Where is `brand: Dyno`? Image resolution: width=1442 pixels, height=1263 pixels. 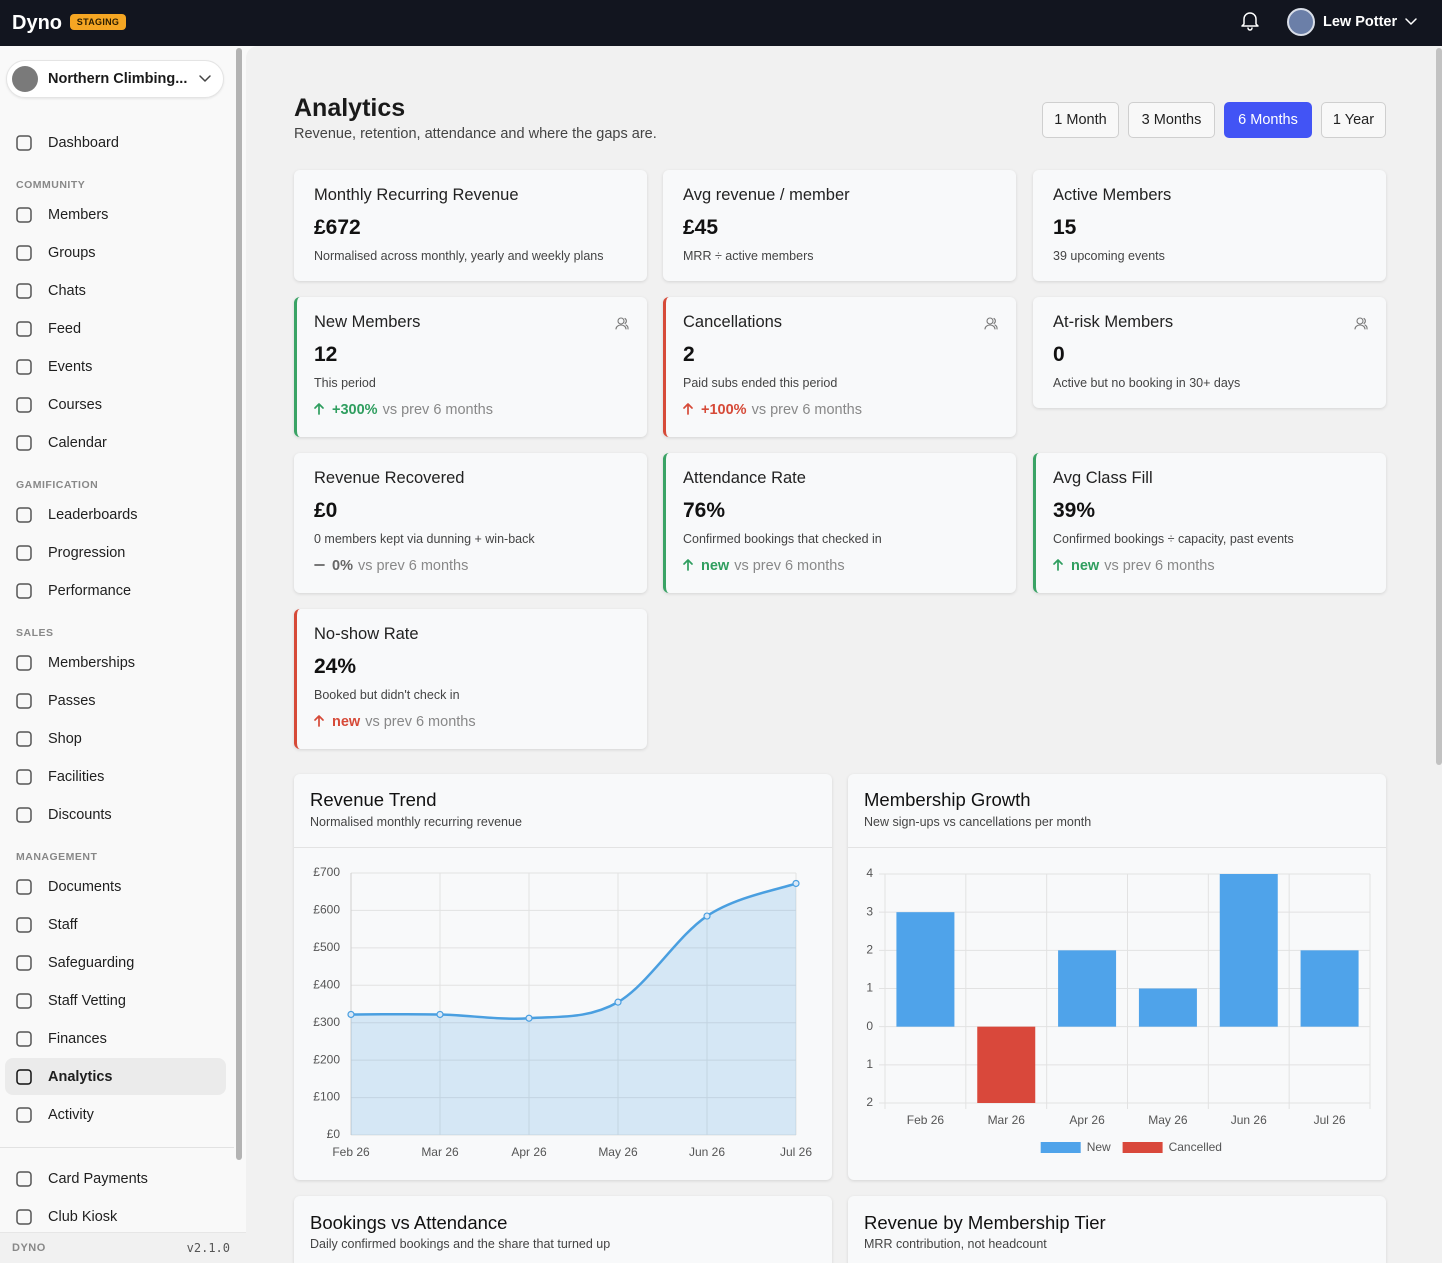
brand: Dyno is located at coordinates (37, 23).